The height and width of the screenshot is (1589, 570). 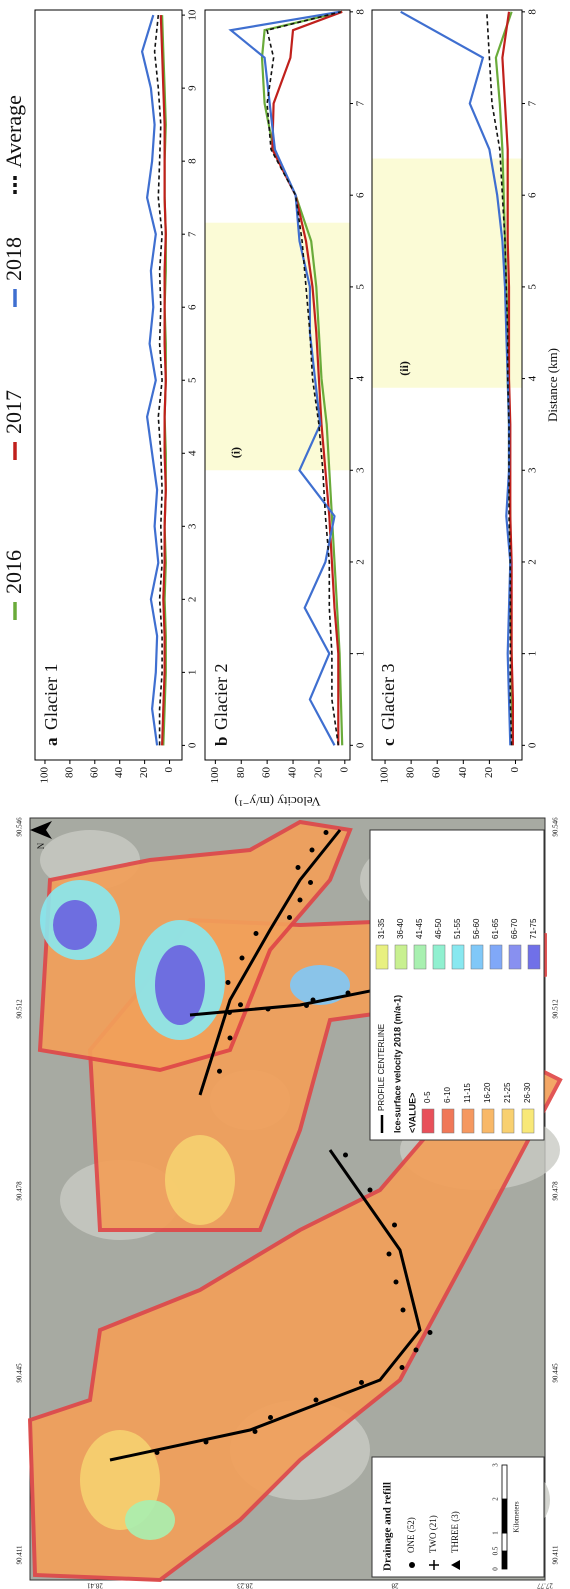 I want to click on drainage-symbol, so click(x=455, y=1565).